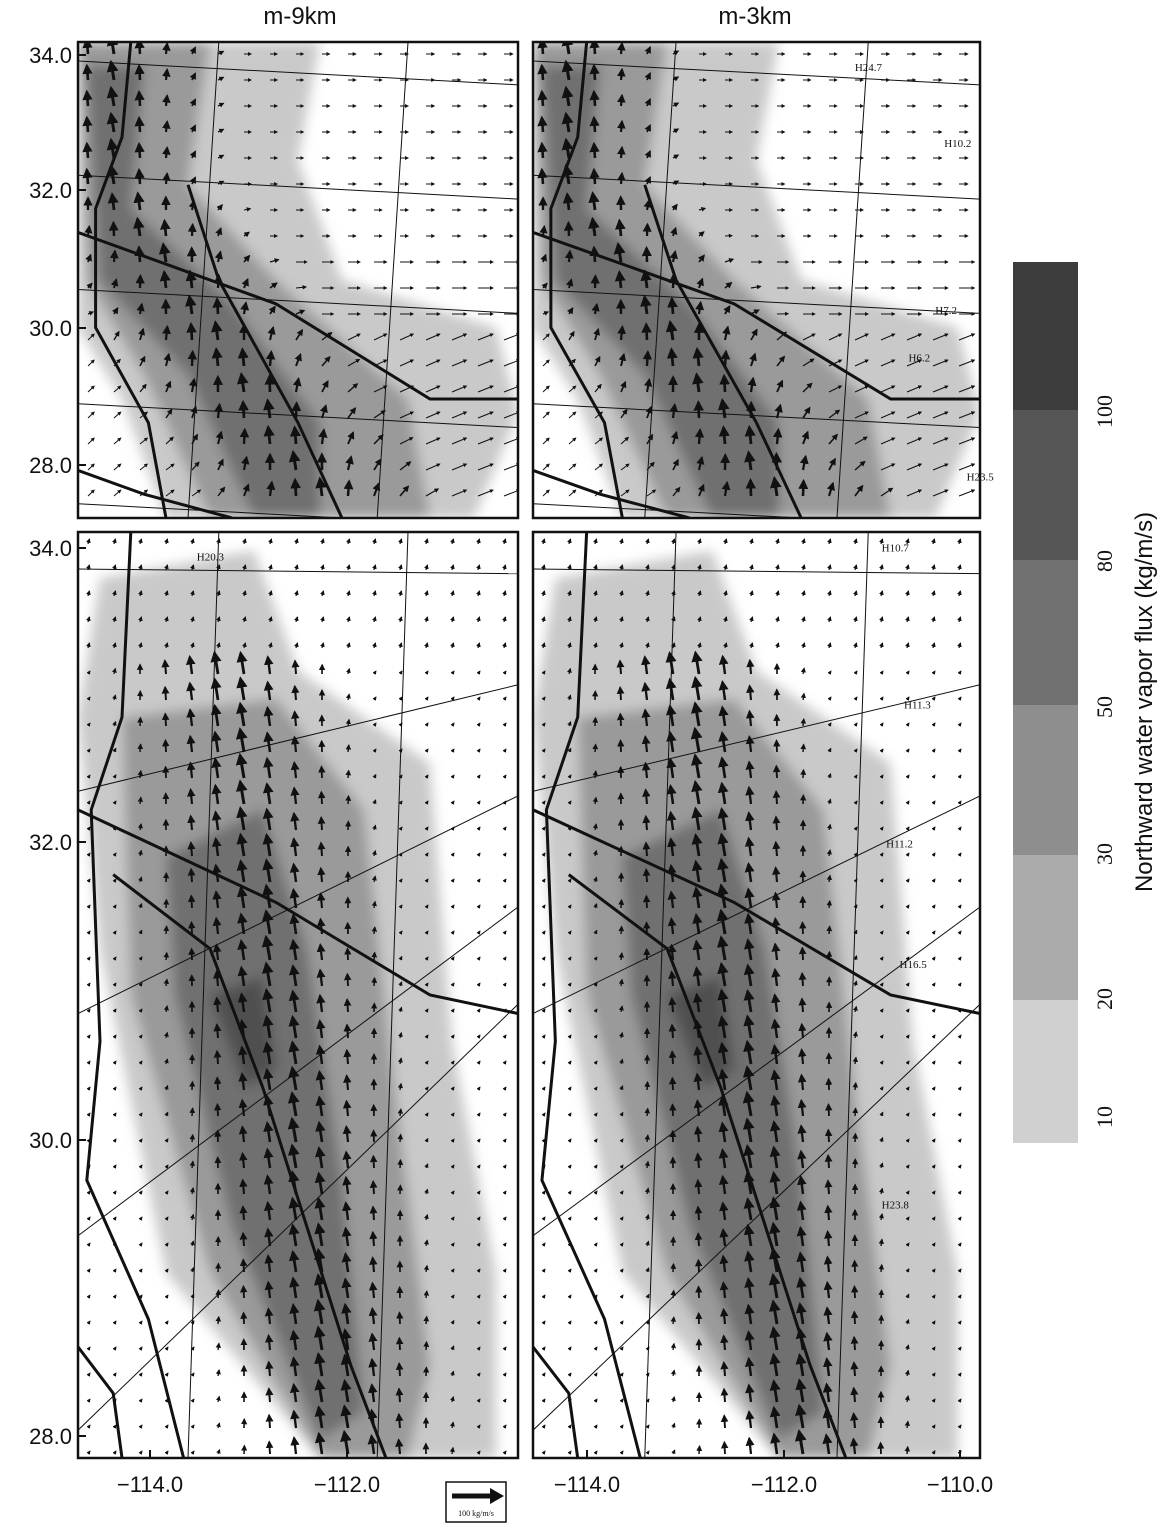 The image size is (1171, 1529). I want to click on shading, so click(298, 280).